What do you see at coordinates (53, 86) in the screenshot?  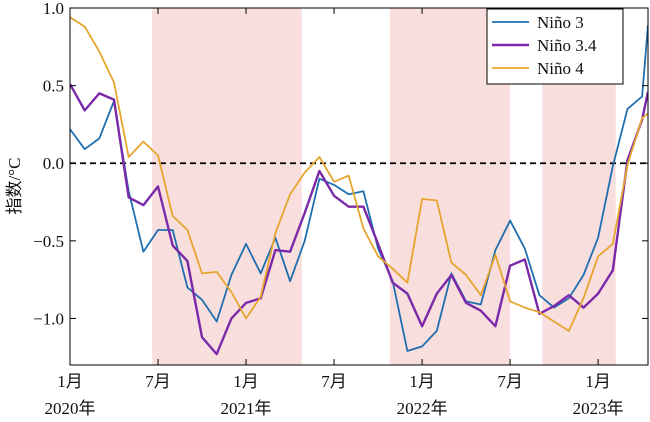 I see `y-tick-label: 0.5` at bounding box center [53, 86].